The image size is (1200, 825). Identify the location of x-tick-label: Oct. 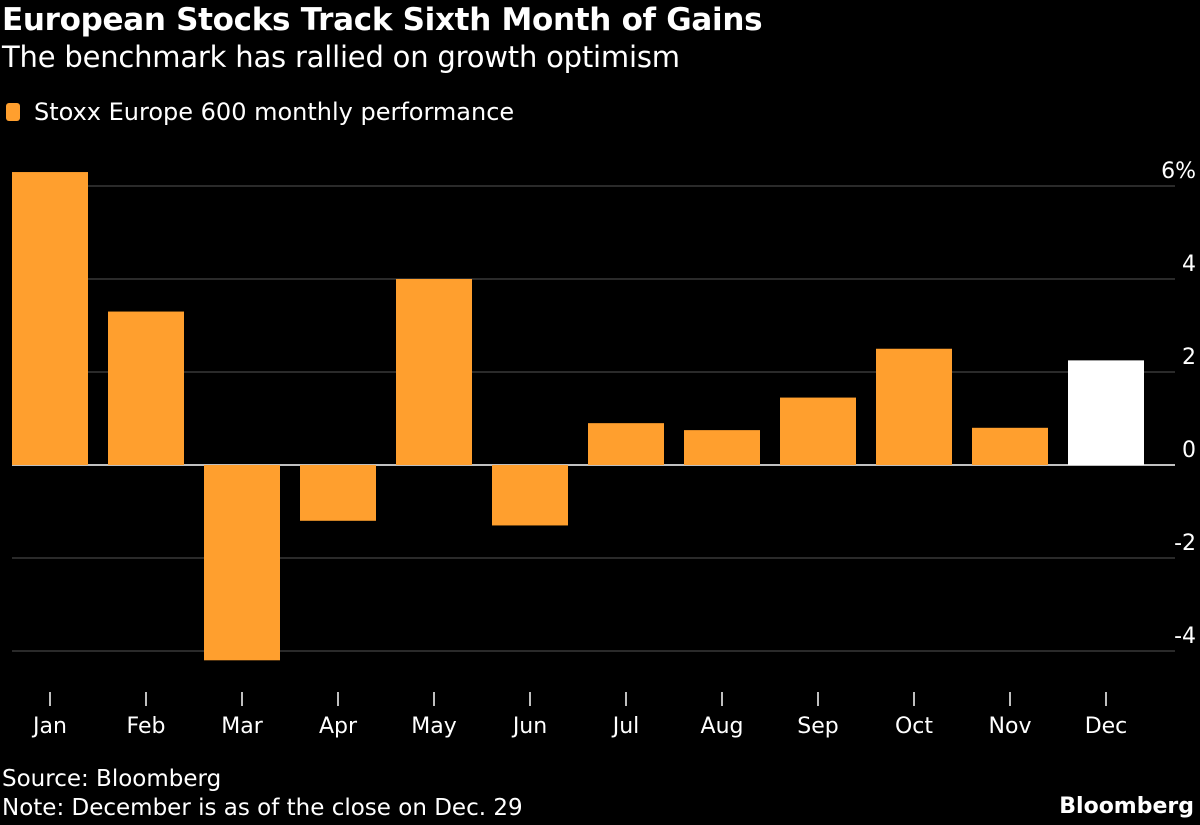
(914, 726).